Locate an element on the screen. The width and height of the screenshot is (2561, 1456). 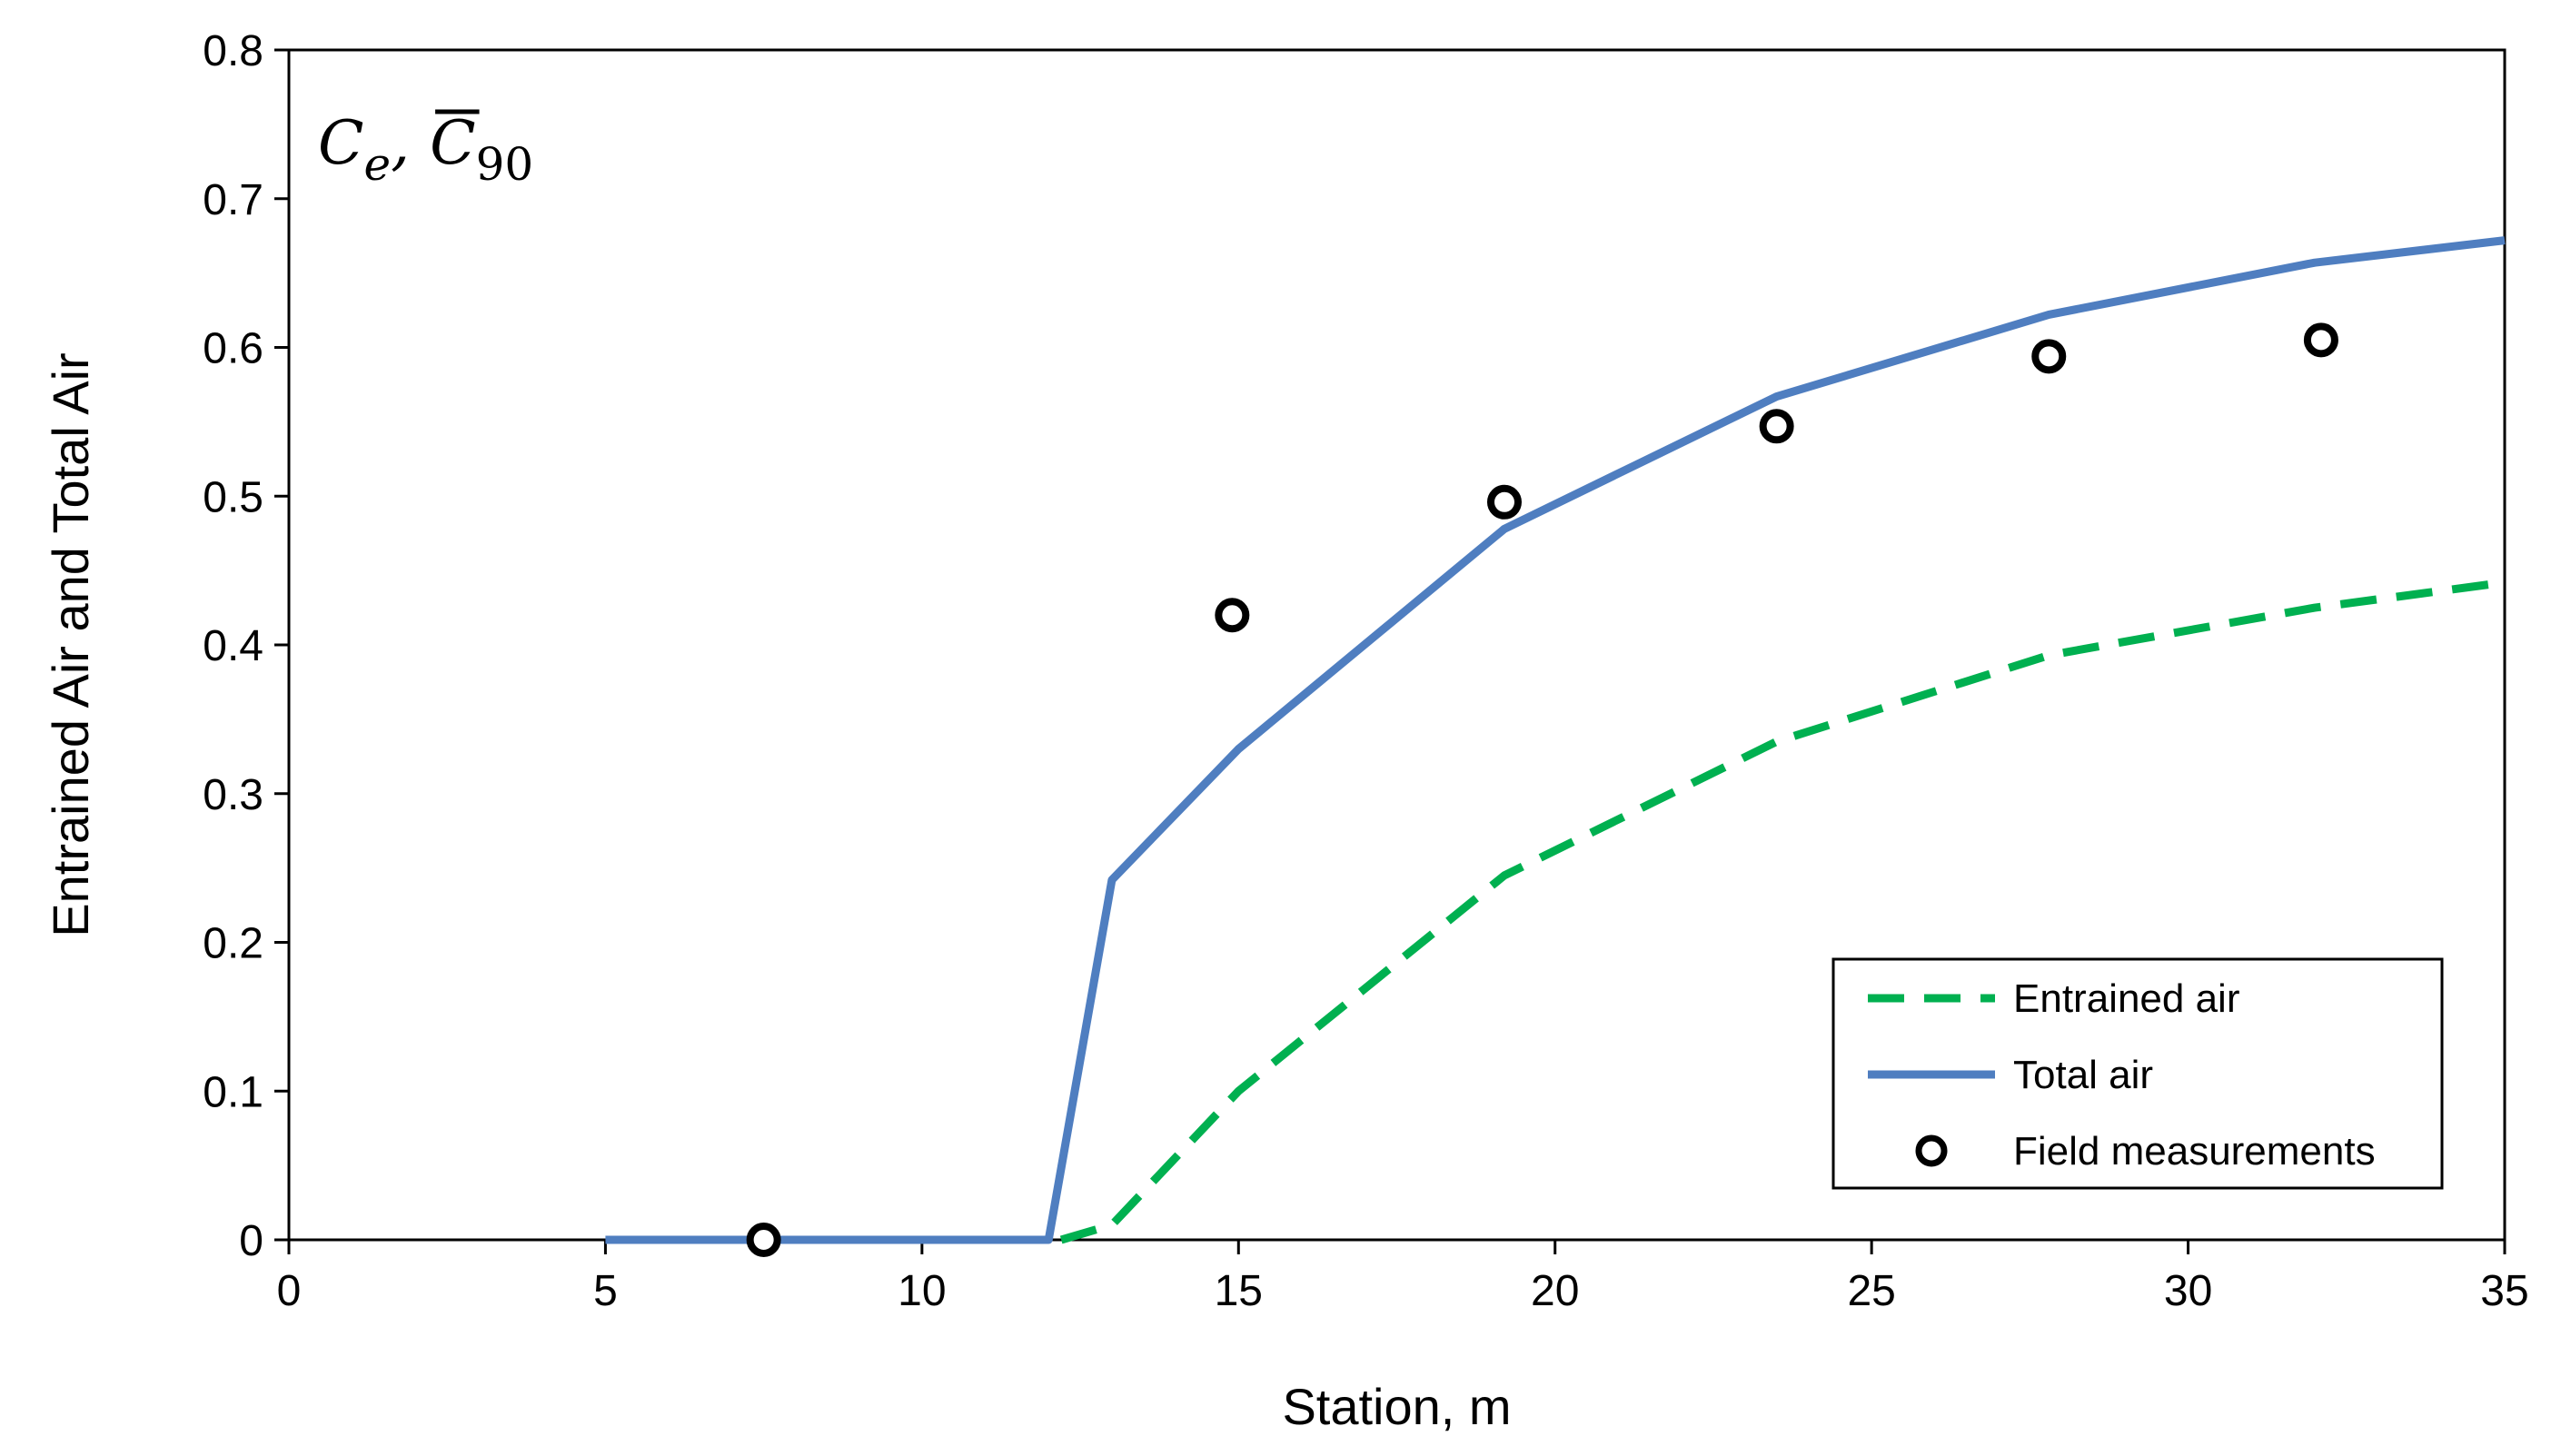
x-tick-label: 10 is located at coordinates (922, 1291).